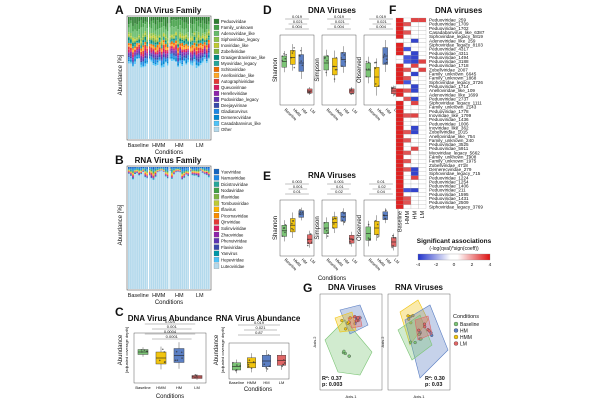  What do you see at coordinates (429, 331) in the screenshot?
I see `ordination-point` at bounding box center [429, 331].